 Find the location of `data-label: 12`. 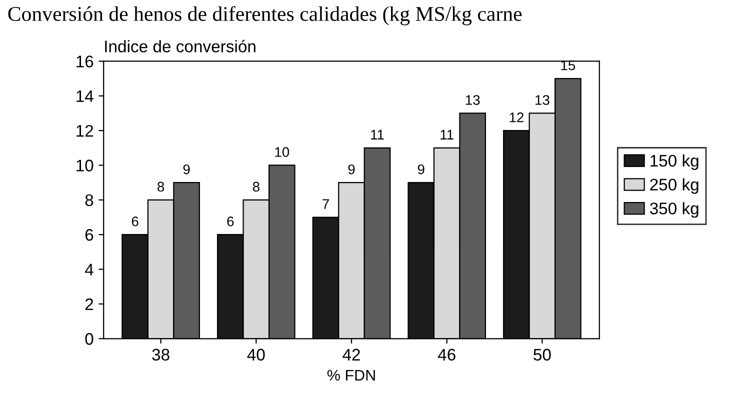

data-label: 12 is located at coordinates (517, 117).